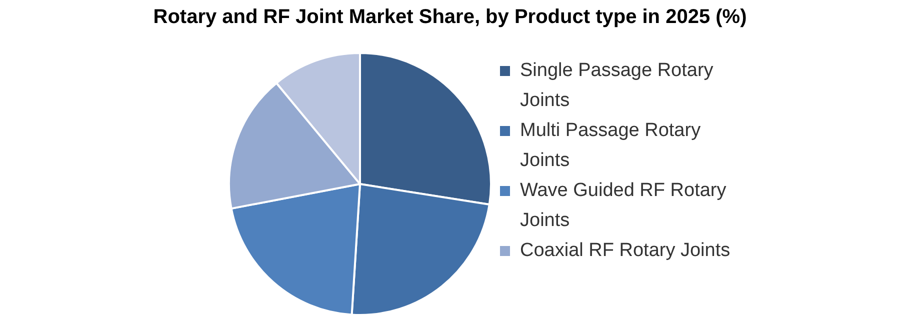 This screenshot has width=900, height=316. Describe the element at coordinates (623, 206) in the screenshot. I see `legend-label: Wave Guided RF Rotary Joints` at that location.